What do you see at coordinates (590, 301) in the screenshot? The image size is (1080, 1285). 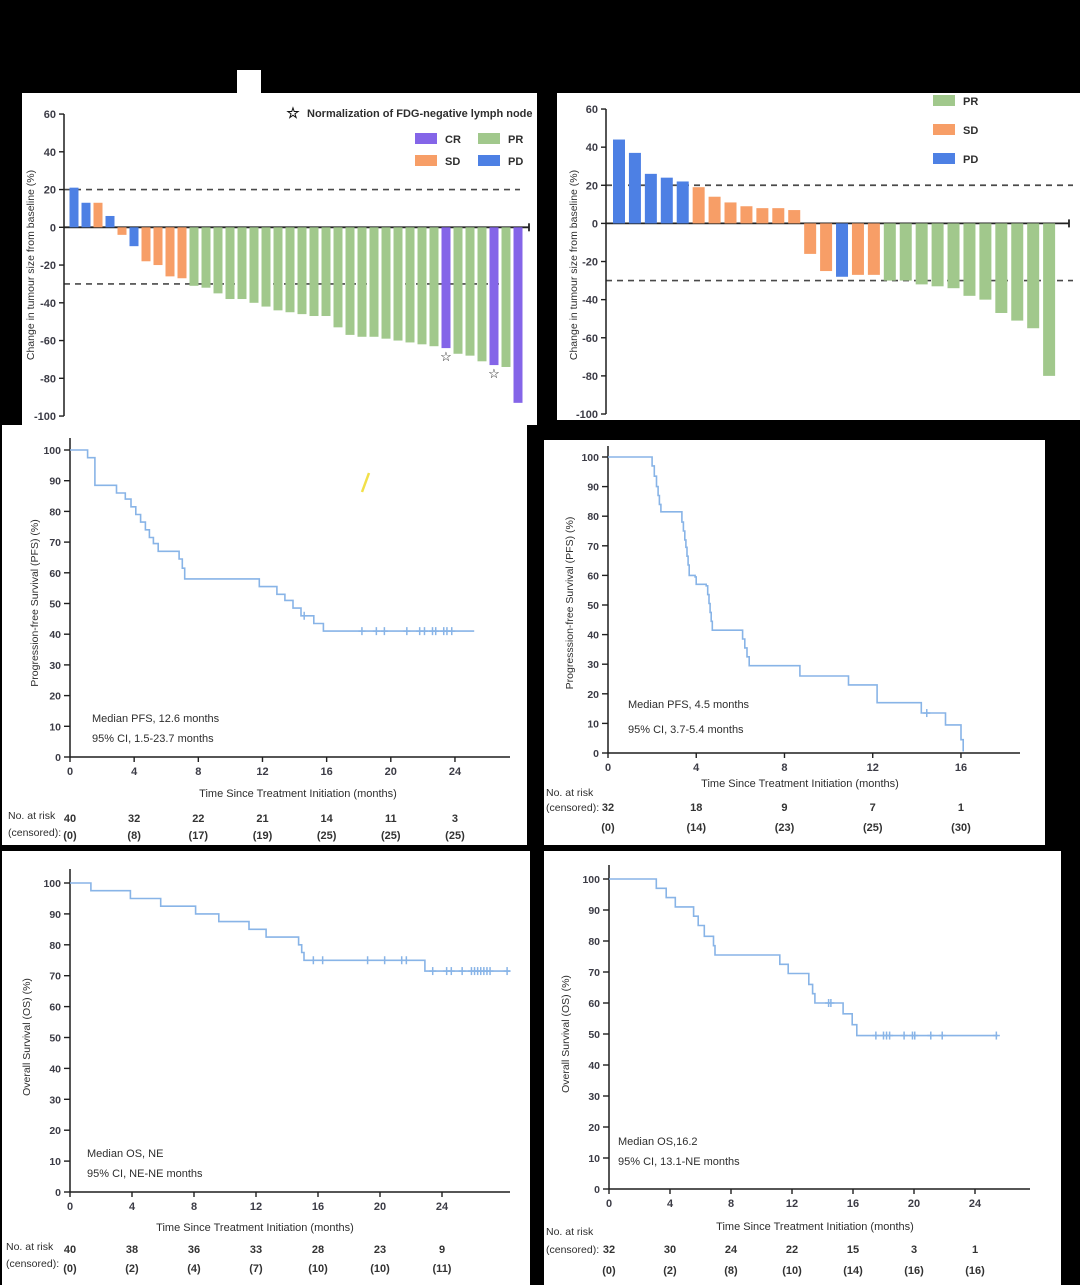 I see `svg-text: -40` at bounding box center [590, 301].